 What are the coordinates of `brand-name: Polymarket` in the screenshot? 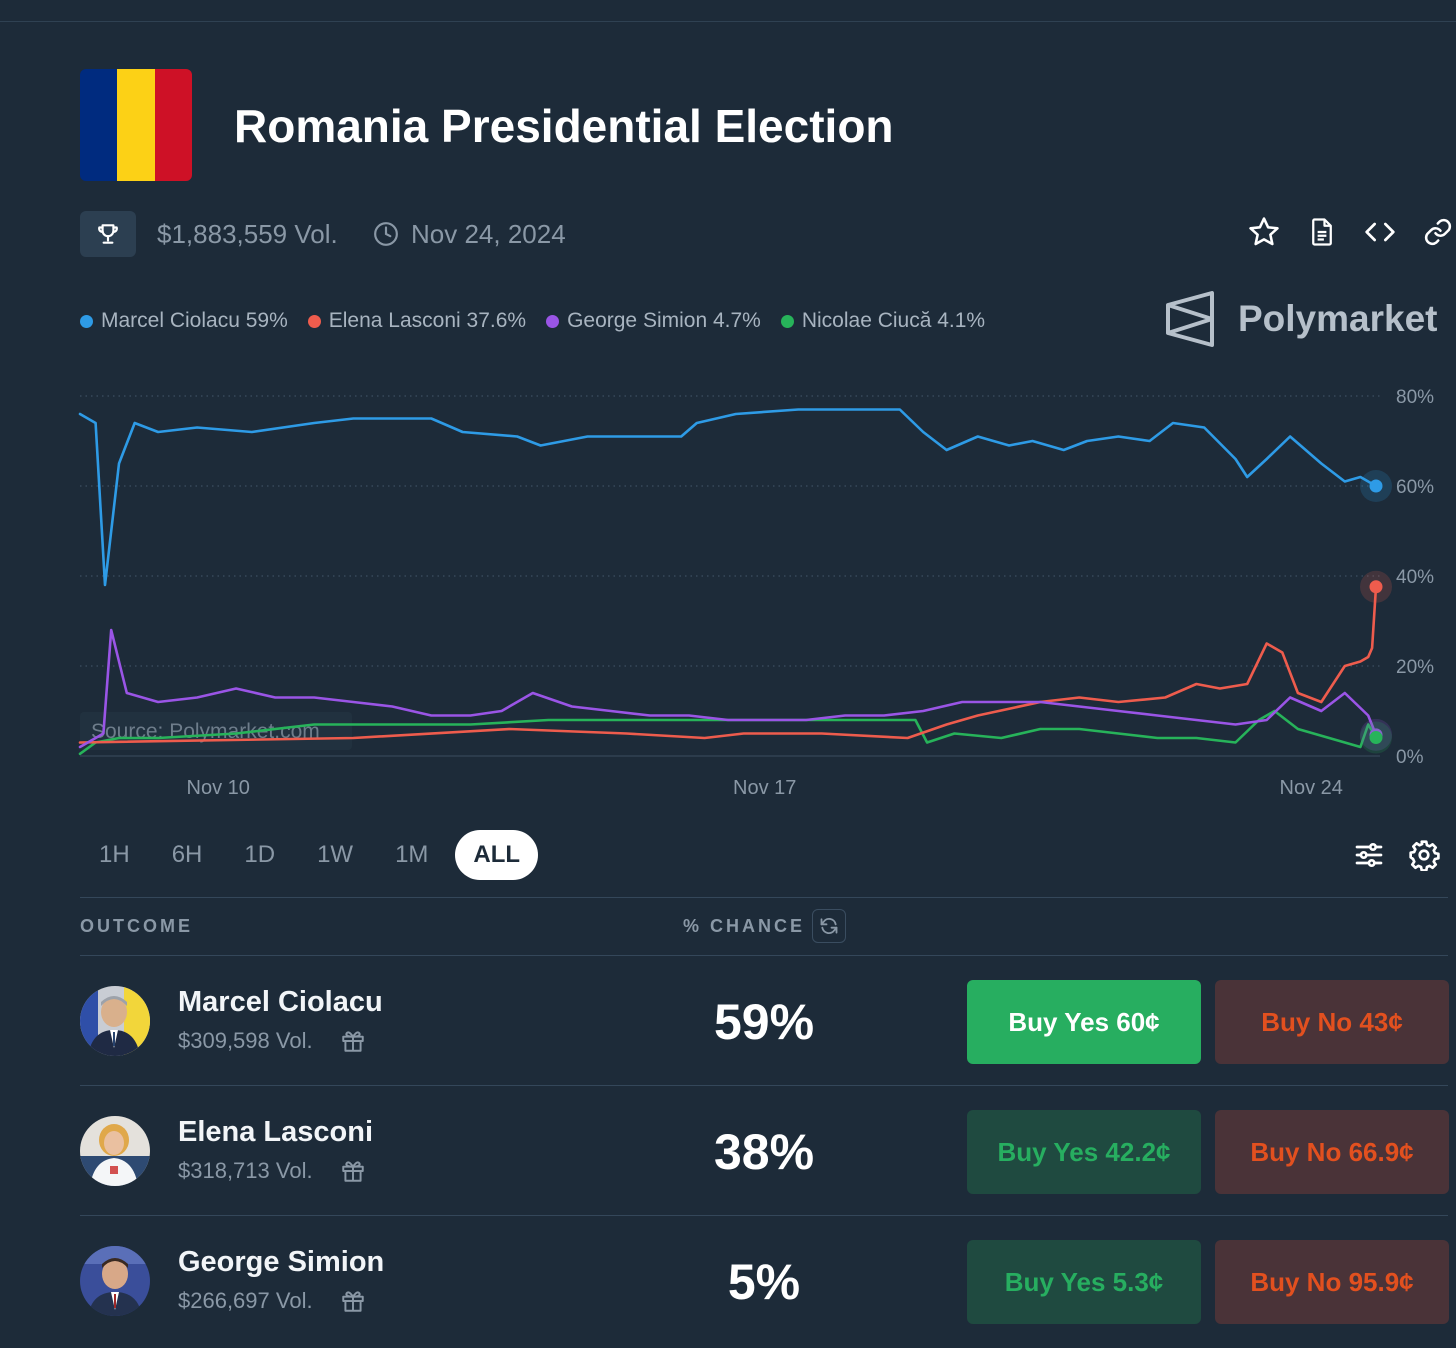 It's located at (1338, 318).